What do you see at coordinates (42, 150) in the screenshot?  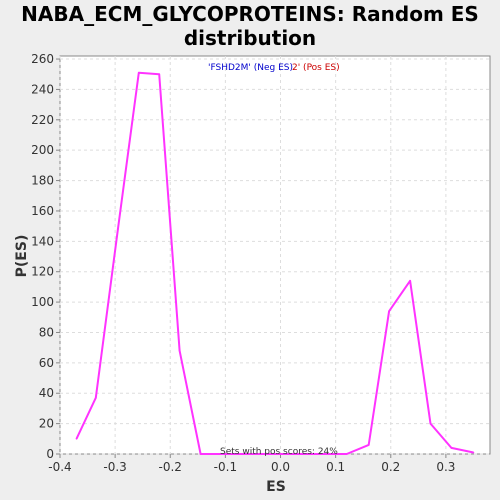 I see `y-tick-label: 200` at bounding box center [42, 150].